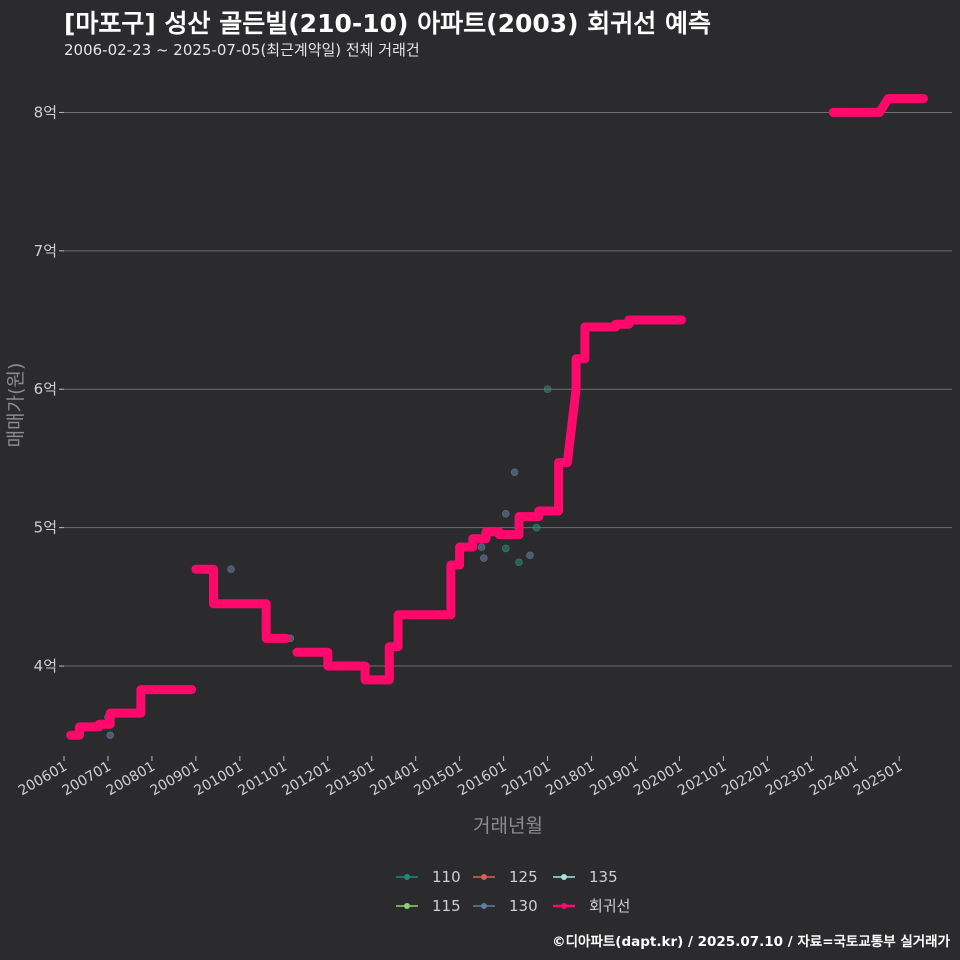 Image resolution: width=960 pixels, height=960 pixels. What do you see at coordinates (508, 826) in the screenshot?
I see `x-axis-title: 거래년월` at bounding box center [508, 826].